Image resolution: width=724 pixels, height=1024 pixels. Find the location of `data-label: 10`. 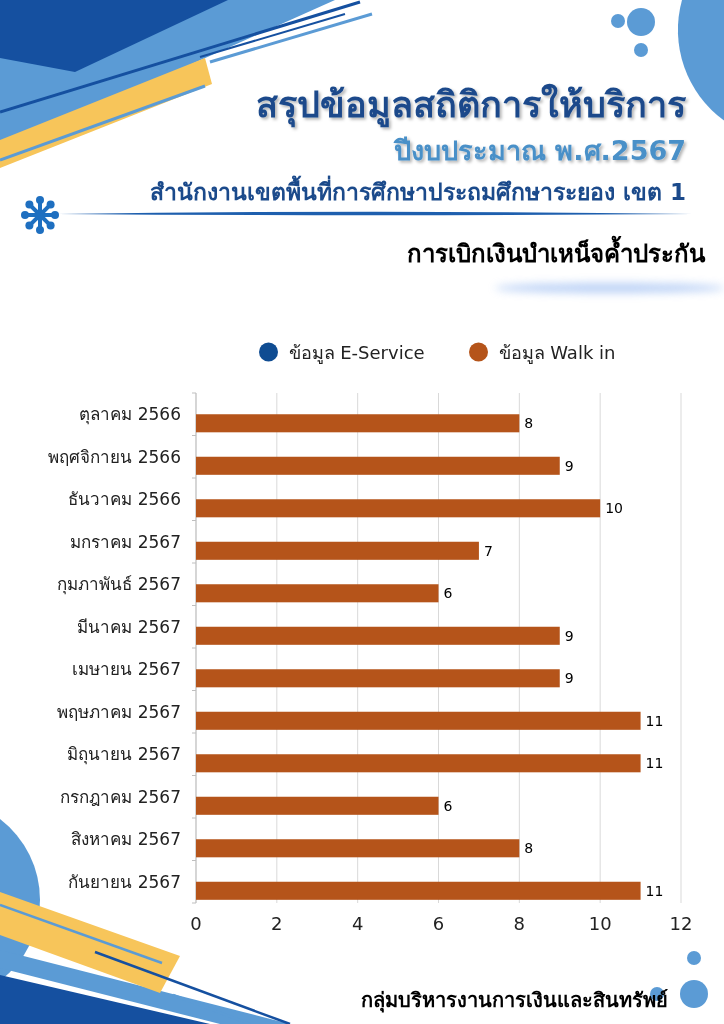

data-label: 10 is located at coordinates (614, 508).